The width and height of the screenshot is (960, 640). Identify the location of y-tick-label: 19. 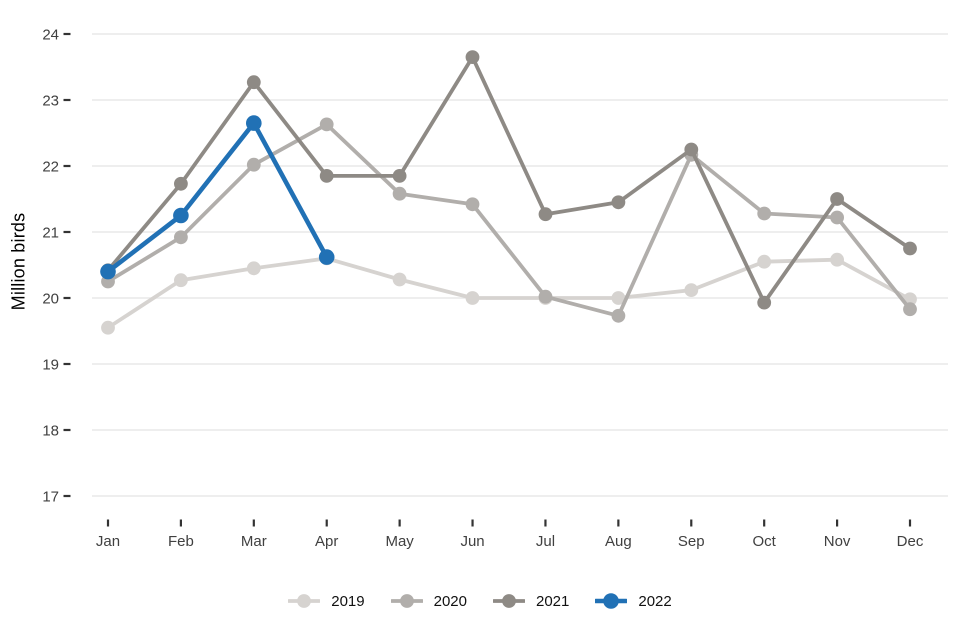
(50, 365).